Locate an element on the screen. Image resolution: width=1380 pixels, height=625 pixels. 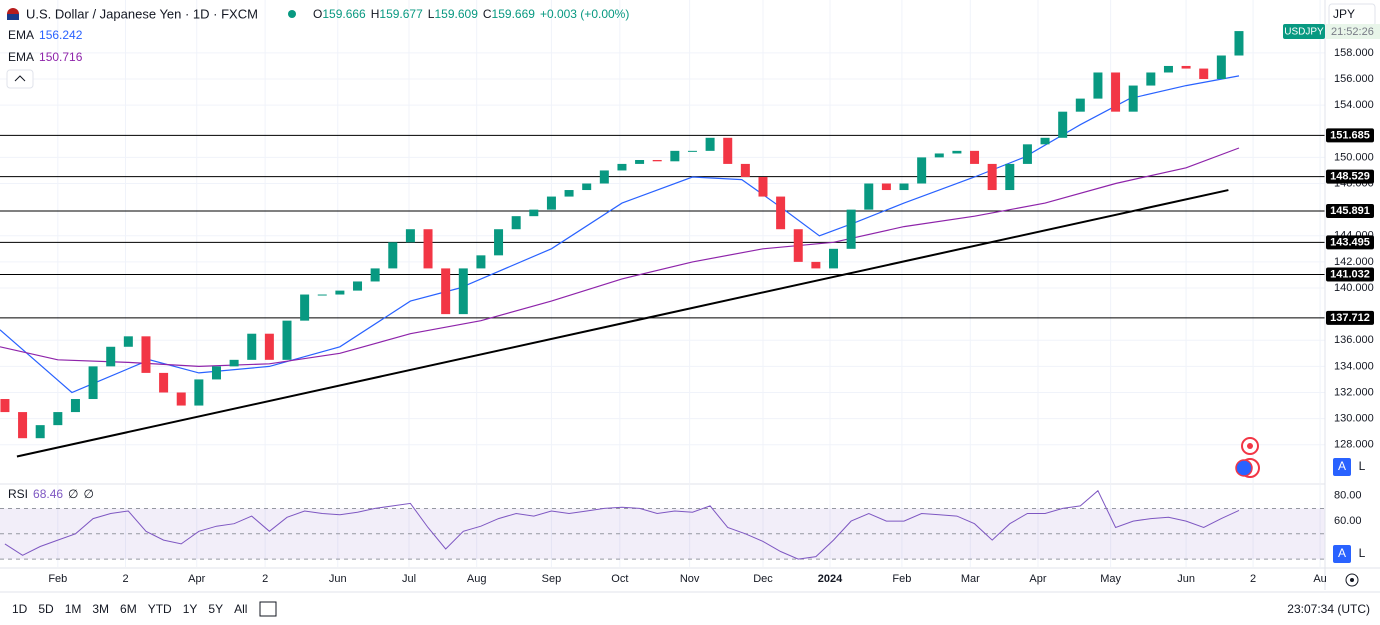
x-tick-label: Dec is located at coordinates (763, 579).